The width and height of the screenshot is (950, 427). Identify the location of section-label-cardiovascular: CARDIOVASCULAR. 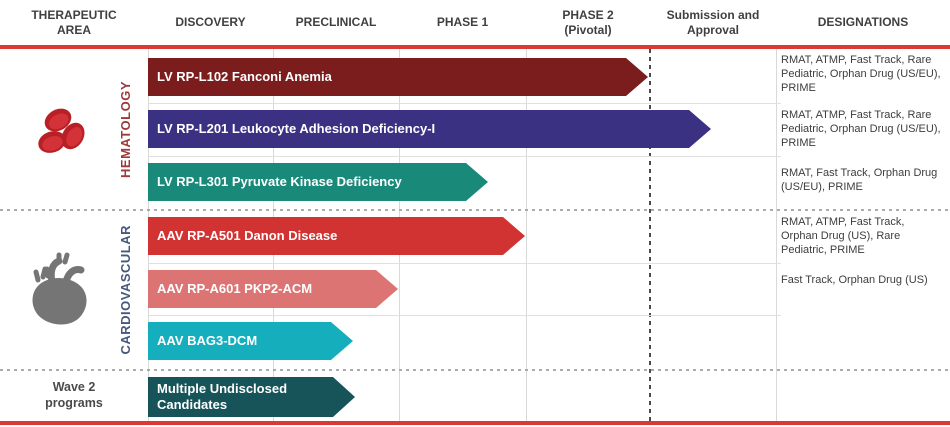
(125, 289).